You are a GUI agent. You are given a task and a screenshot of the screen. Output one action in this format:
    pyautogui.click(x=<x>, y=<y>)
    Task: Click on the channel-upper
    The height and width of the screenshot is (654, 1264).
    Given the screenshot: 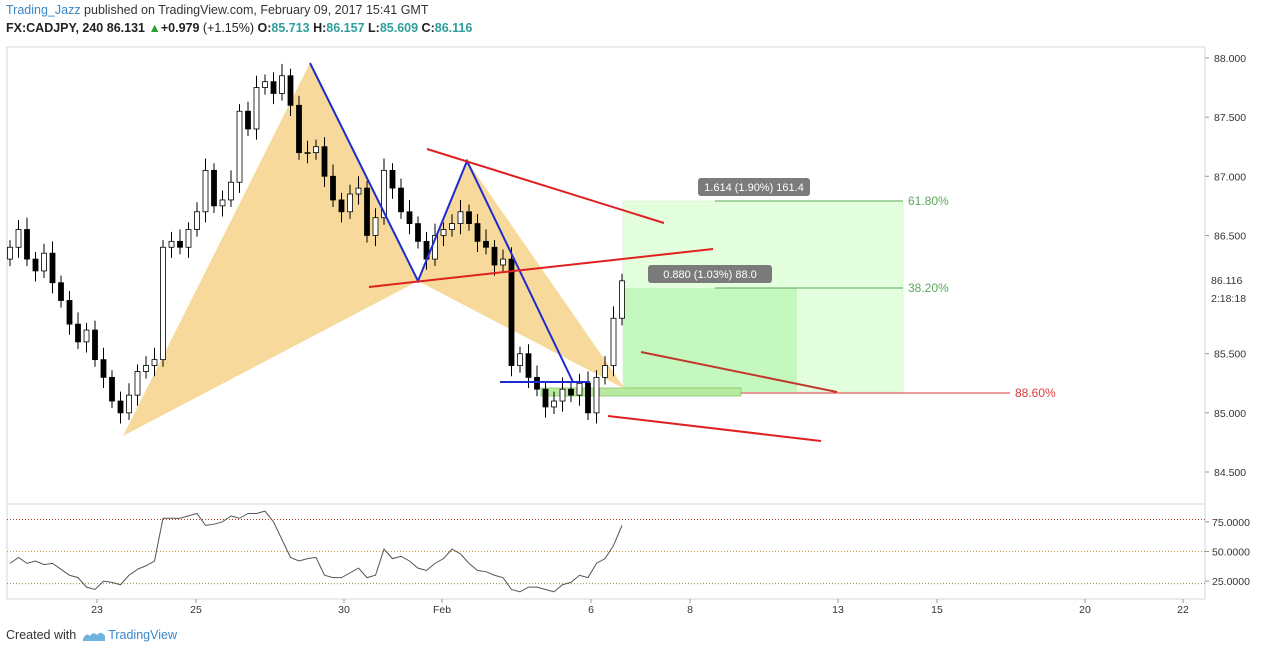 What is the action you would take?
    pyautogui.click(x=739, y=372)
    